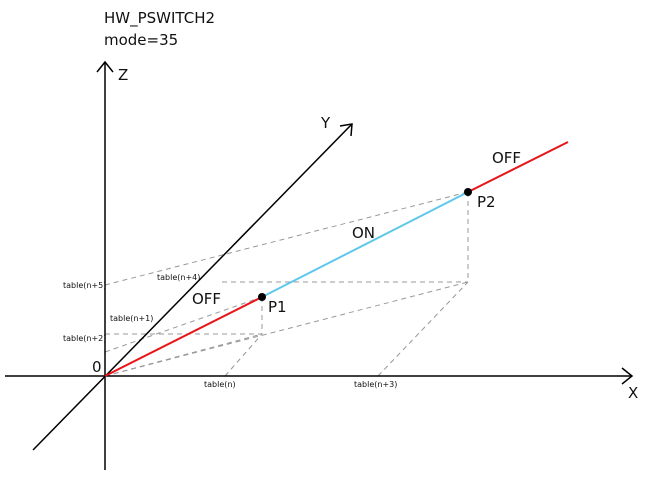  Describe the element at coordinates (131, 318) in the screenshot. I see `table-label: table(n+1)` at that location.